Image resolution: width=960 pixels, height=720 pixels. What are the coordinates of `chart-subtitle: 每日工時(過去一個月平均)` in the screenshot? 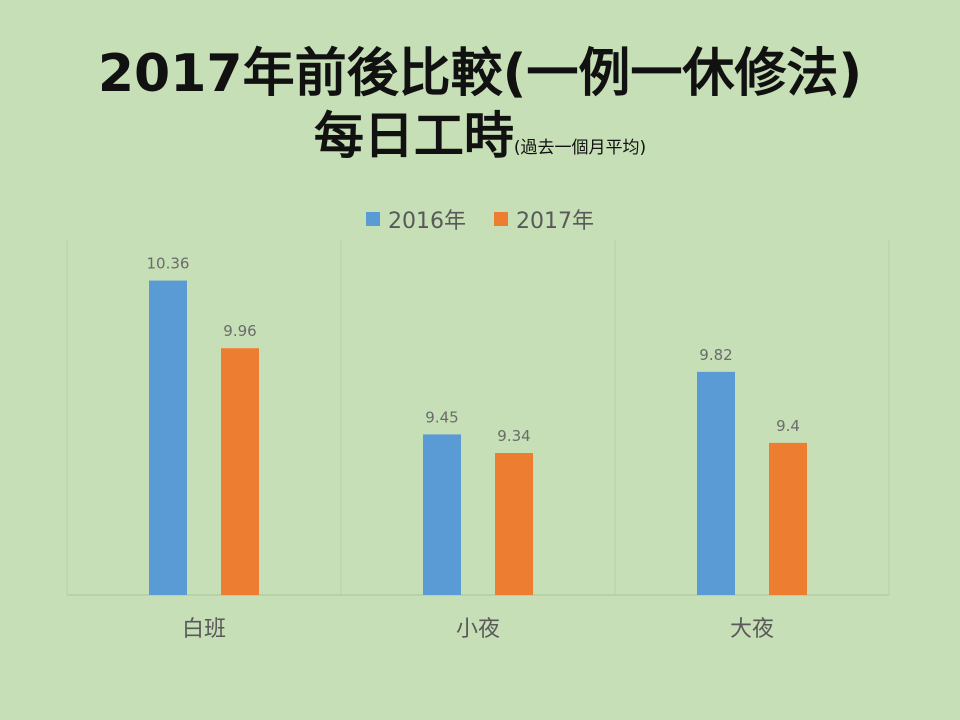 It's located at (480, 142).